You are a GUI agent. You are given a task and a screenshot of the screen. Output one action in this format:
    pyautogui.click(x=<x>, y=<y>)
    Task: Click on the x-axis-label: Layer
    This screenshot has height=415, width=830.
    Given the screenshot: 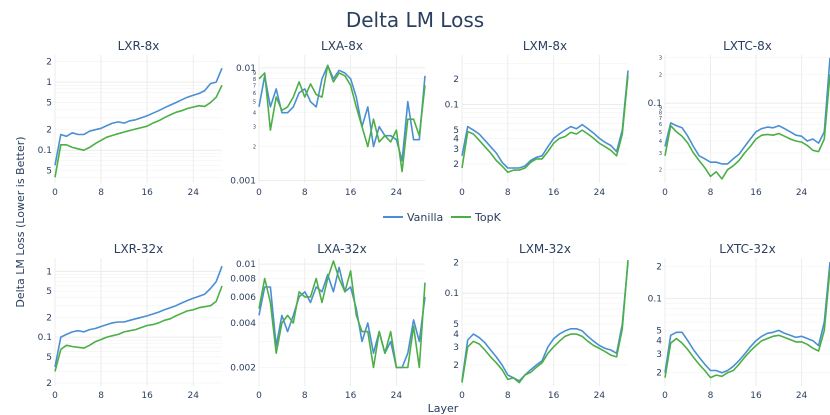 What is the action you would take?
    pyautogui.click(x=443, y=408)
    